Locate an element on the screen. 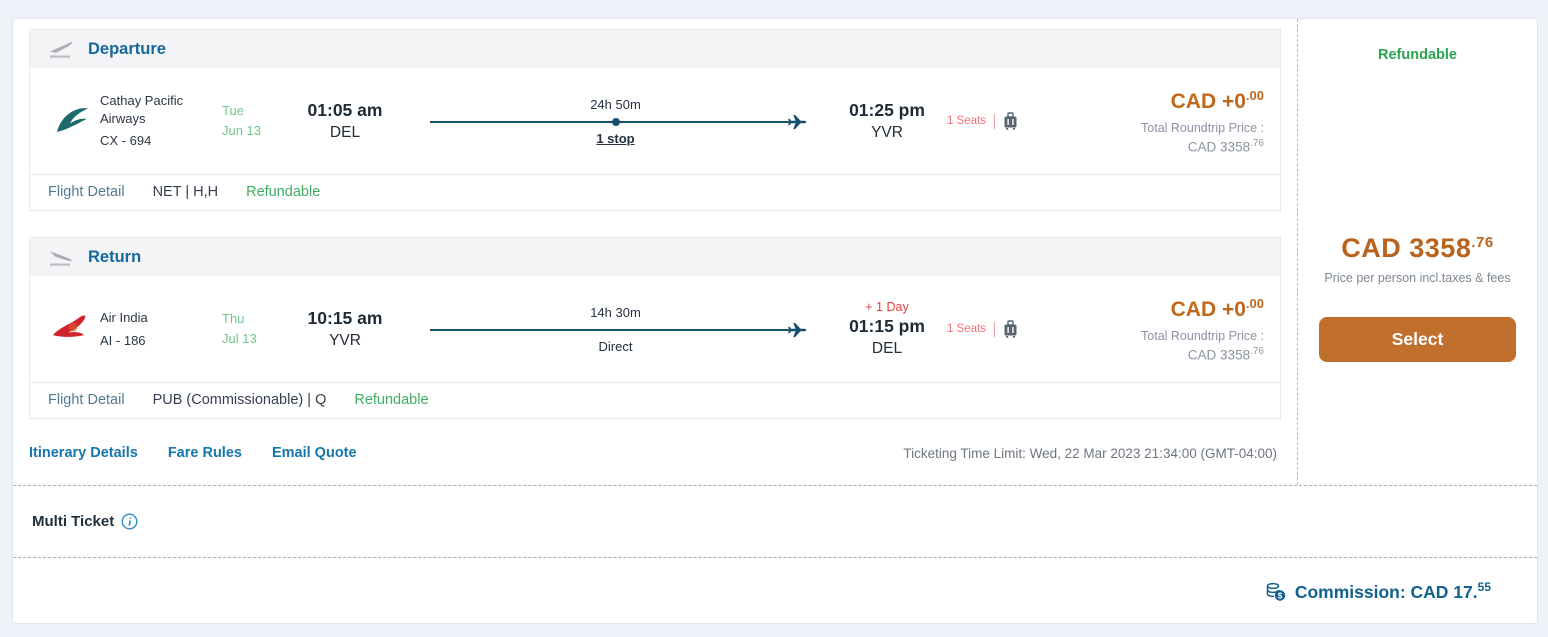 The width and height of the screenshot is (1548, 637). price-note: Price per person incl.taxes & fees is located at coordinates (1417, 278).